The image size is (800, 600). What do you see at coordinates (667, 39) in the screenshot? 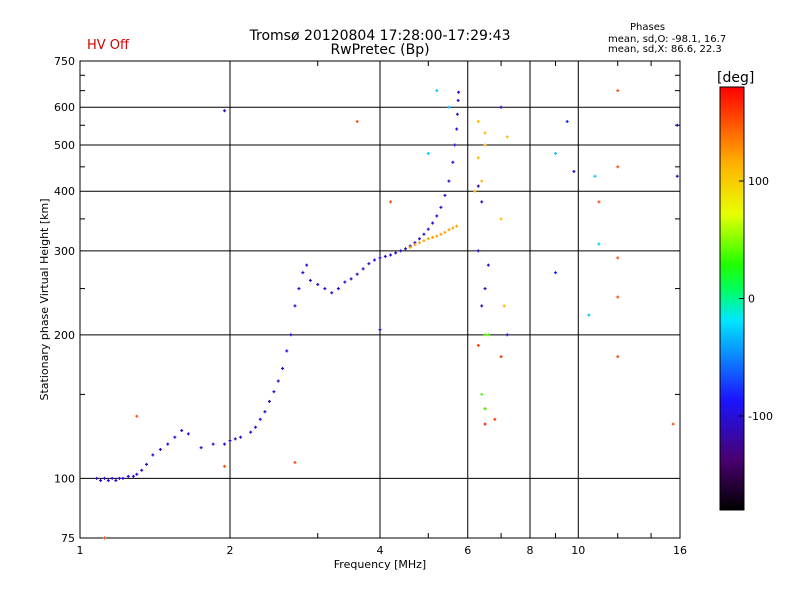
I see `phases-o-stats: mean, sd,O: -98.1, 16.7` at bounding box center [667, 39].